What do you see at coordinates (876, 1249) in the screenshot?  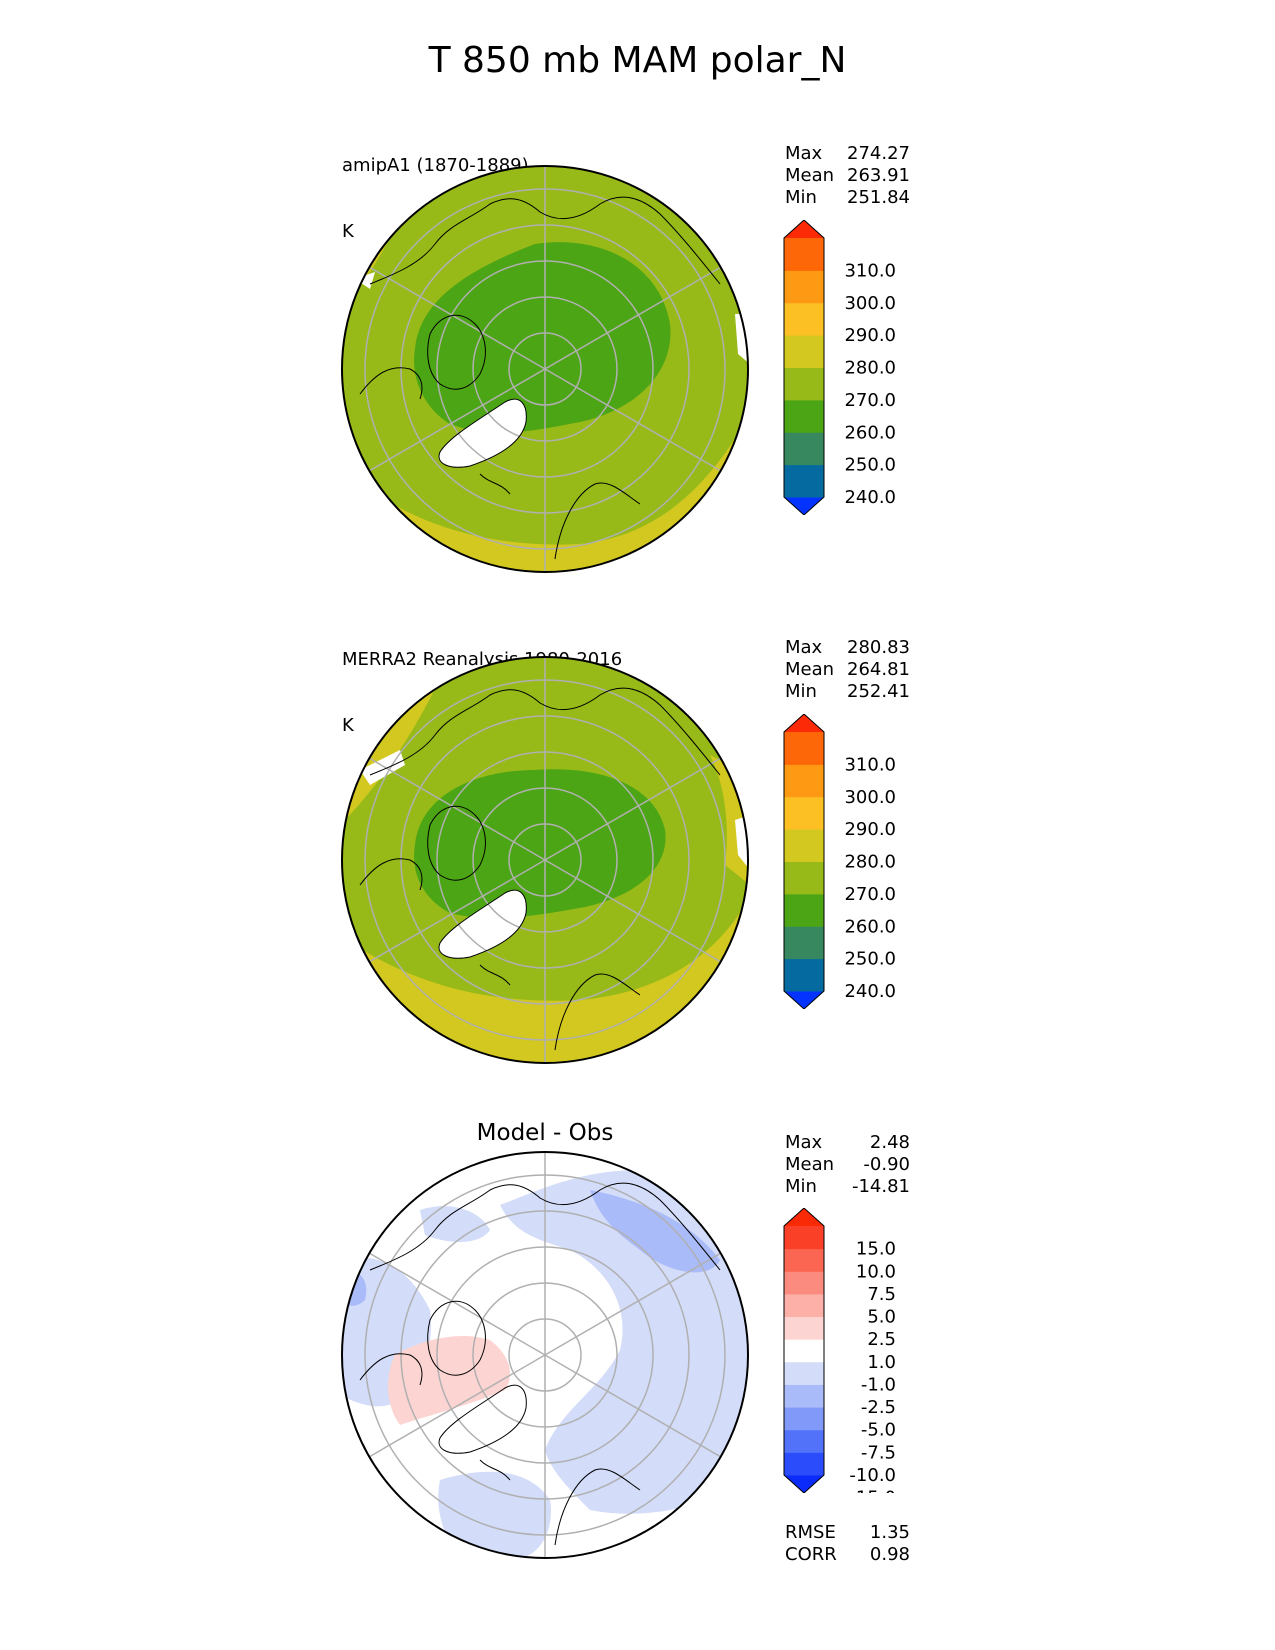 I see `colorbar-tick-label: 15.0` at bounding box center [876, 1249].